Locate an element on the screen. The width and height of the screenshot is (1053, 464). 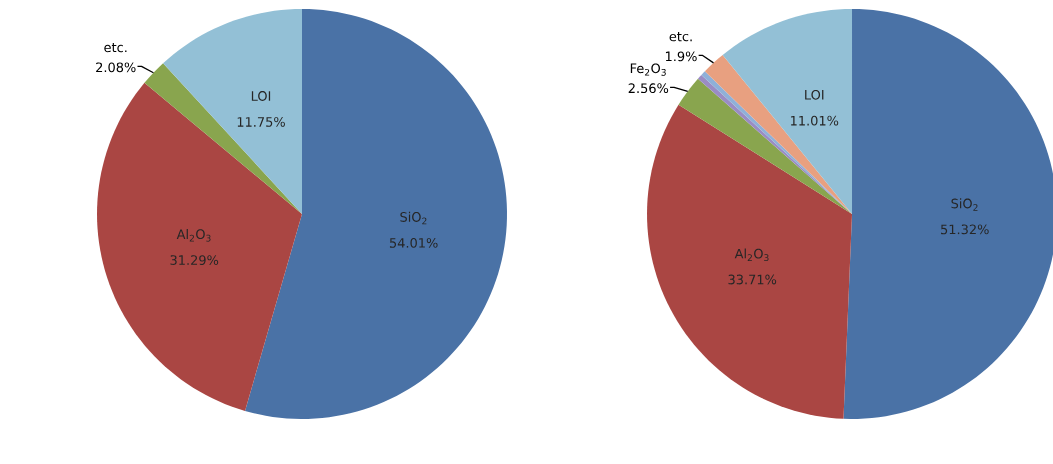
data-label: 11.75% is located at coordinates (261, 122).